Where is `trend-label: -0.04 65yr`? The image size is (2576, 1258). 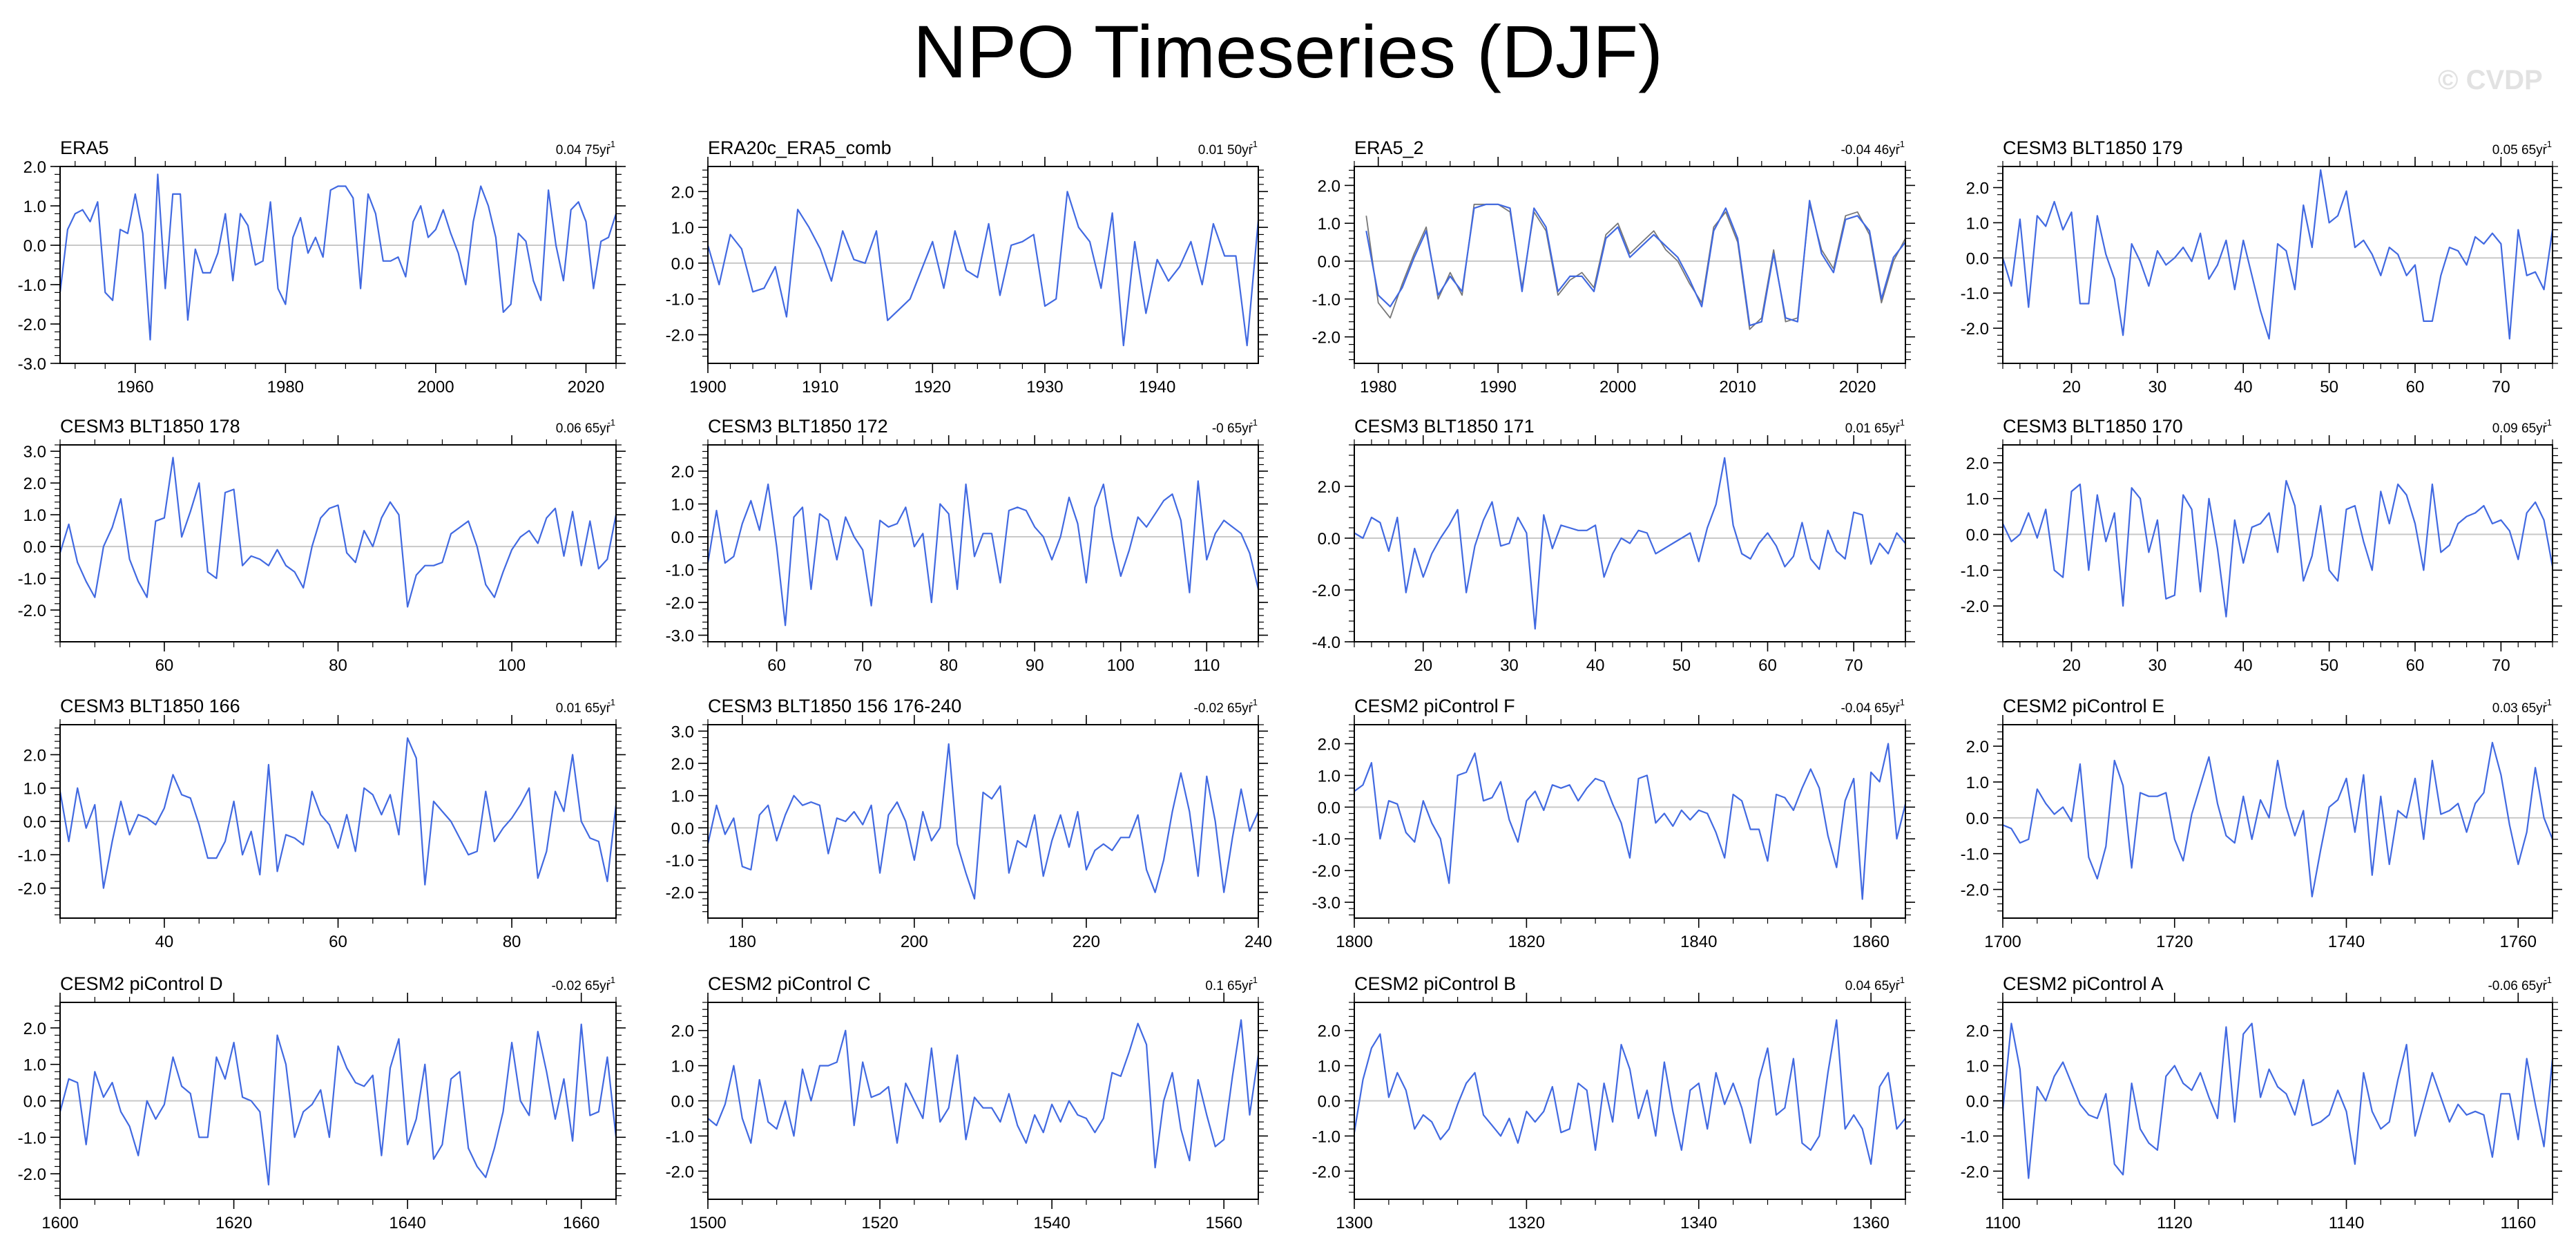 trend-label: -0.04 65yr is located at coordinates (1870, 709).